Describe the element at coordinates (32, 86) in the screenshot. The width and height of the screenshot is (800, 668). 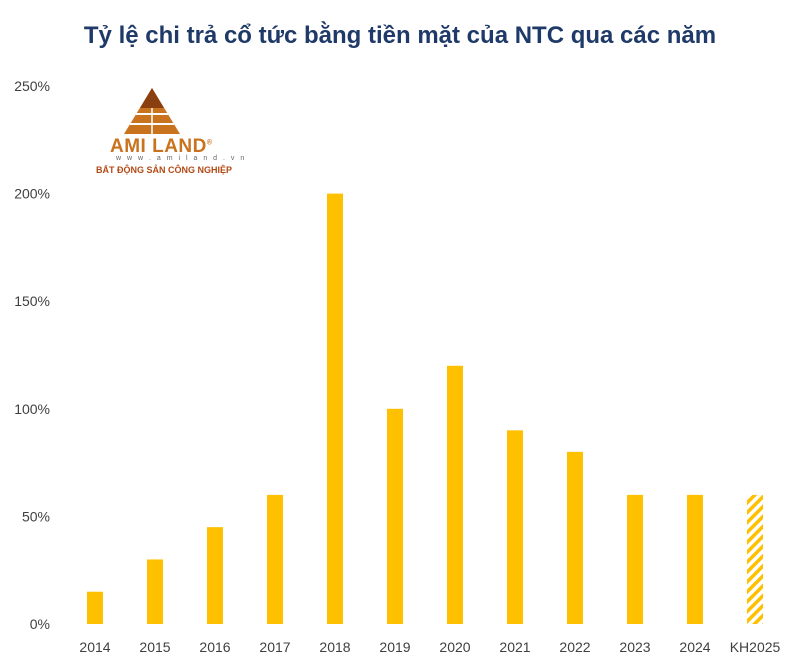
I see `y-tick-label: 250%` at that location.